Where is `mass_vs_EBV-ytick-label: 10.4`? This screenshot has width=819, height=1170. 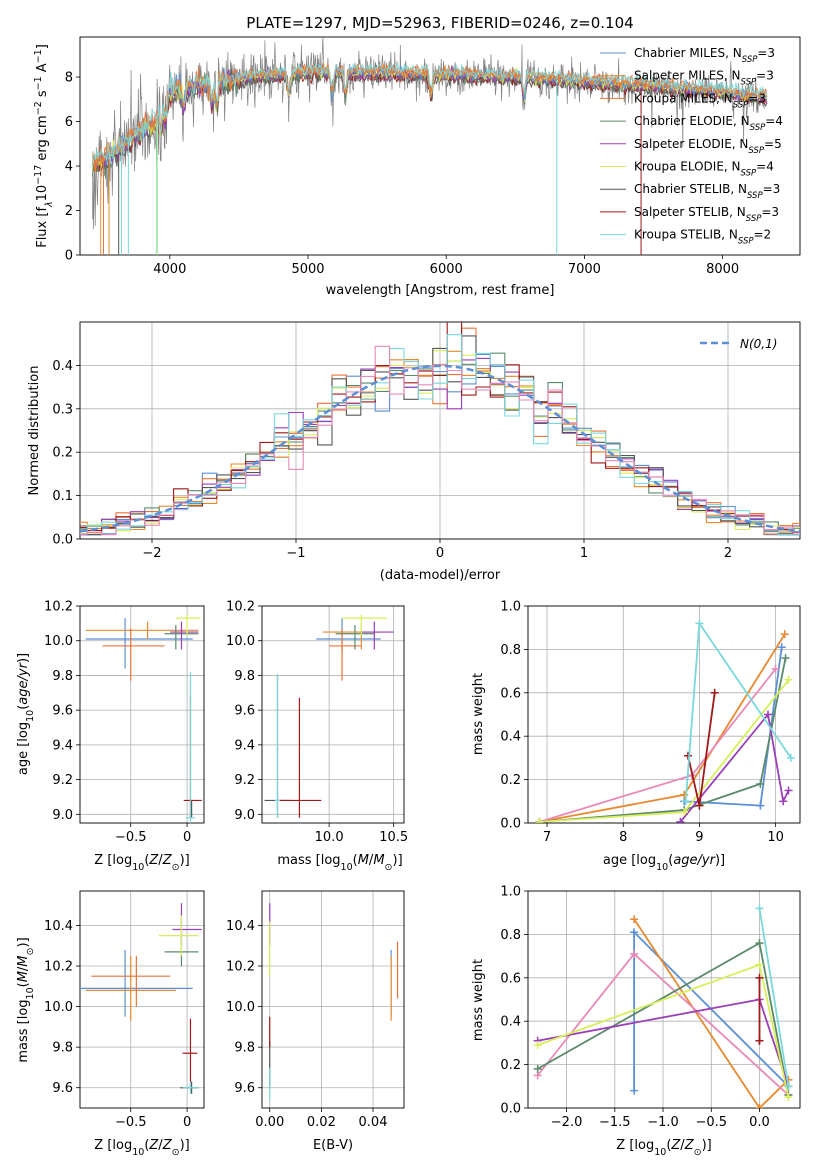
mass_vs_EBV-ytick-label: 10.4 is located at coordinates (240, 926).